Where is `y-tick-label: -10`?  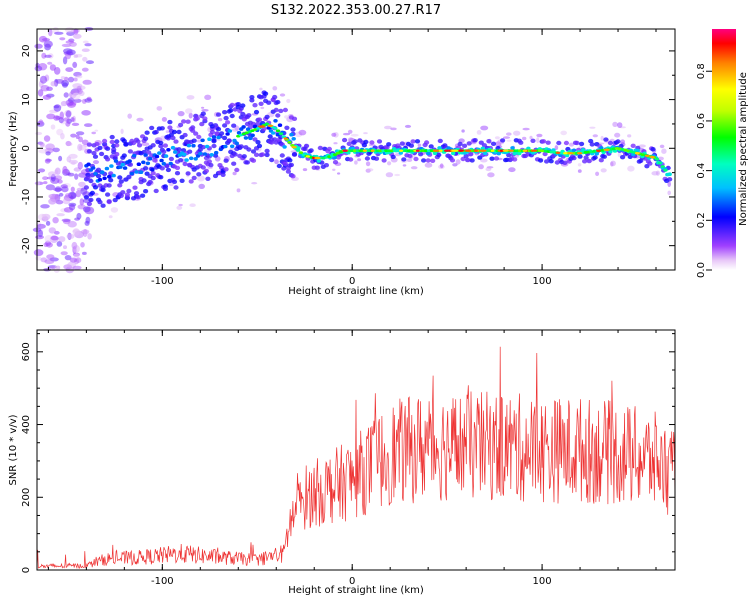 y-tick-label: -10 is located at coordinates (26, 197).